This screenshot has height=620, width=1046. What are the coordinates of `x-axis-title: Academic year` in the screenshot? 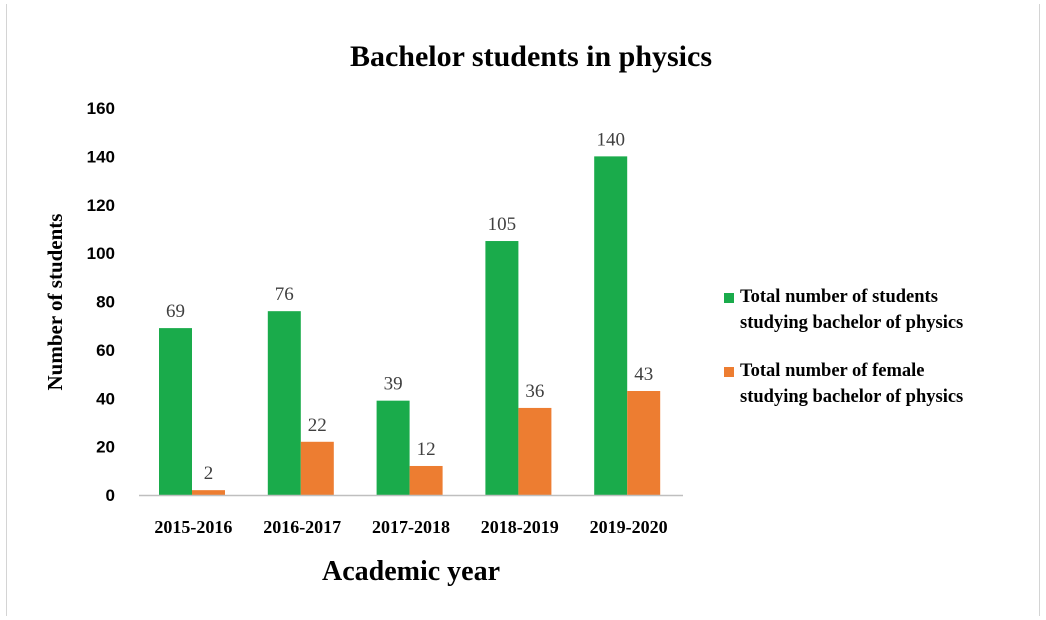 It's located at (411, 571).